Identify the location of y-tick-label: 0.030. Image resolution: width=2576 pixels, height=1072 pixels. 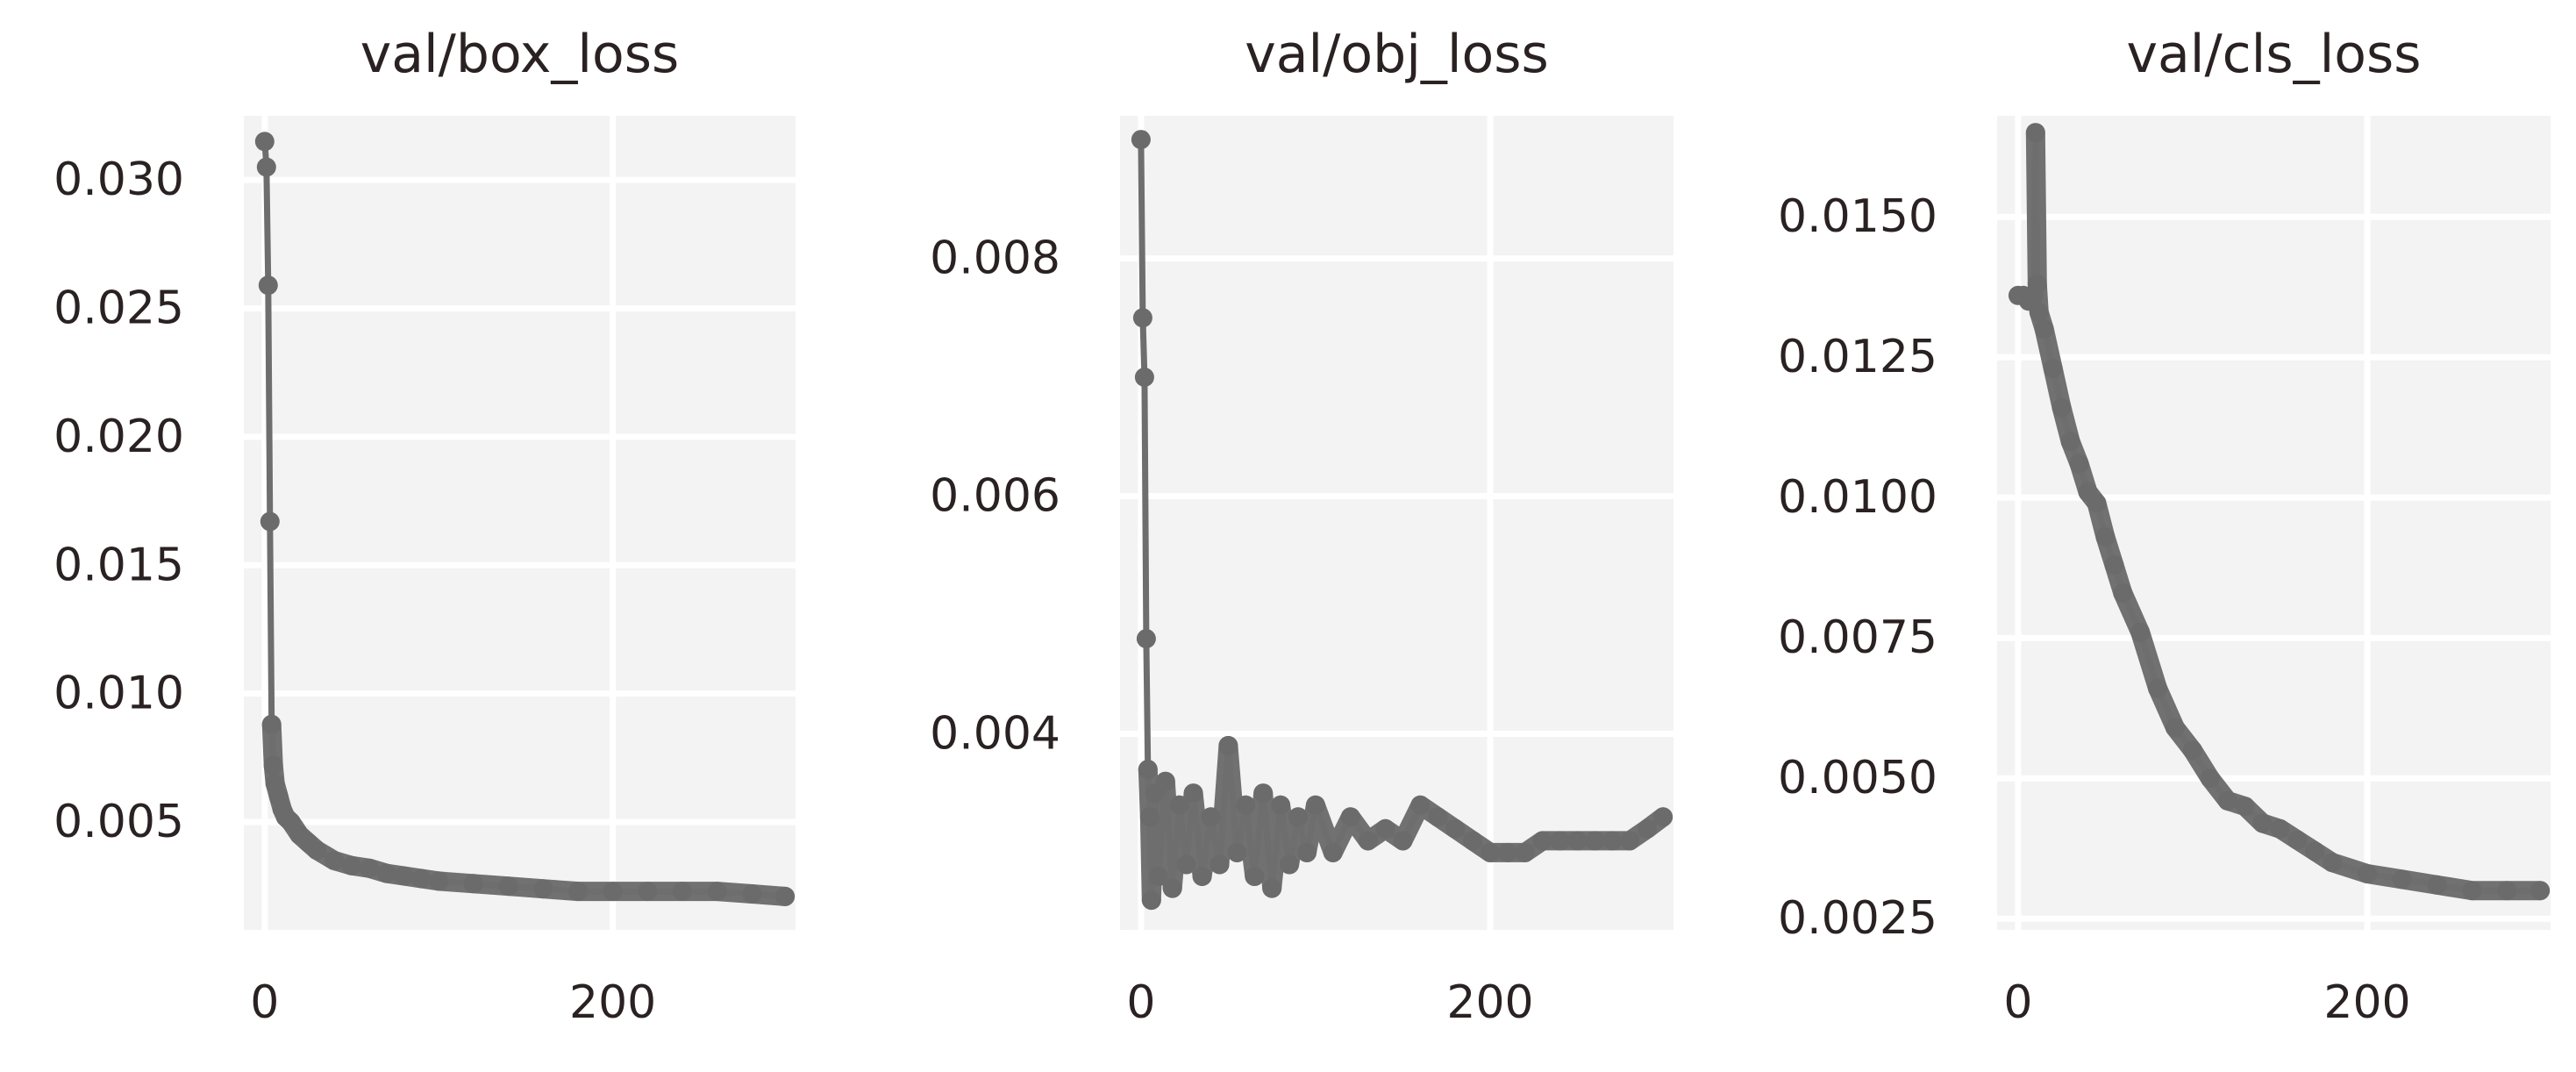
(119, 180).